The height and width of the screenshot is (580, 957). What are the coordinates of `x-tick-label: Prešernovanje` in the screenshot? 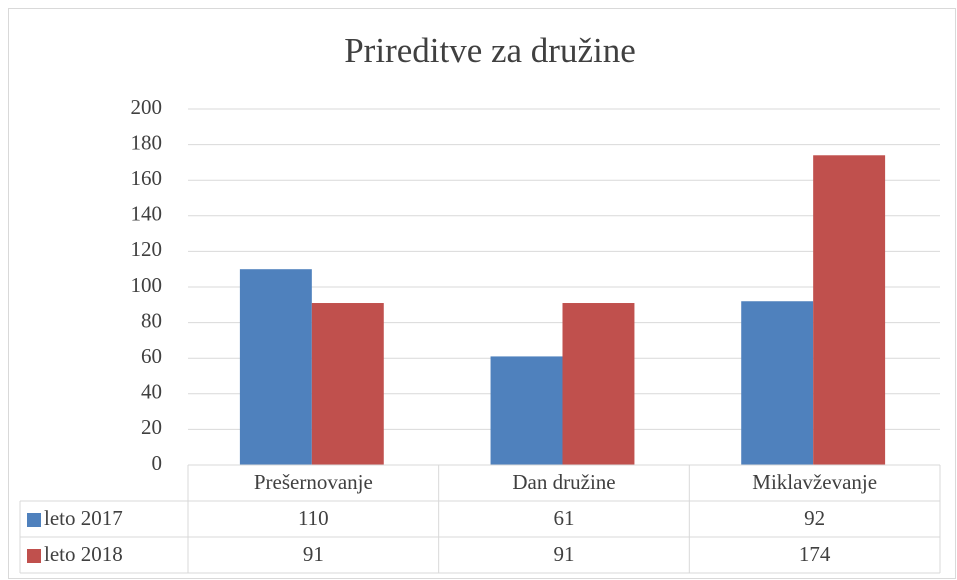 It's located at (313, 482).